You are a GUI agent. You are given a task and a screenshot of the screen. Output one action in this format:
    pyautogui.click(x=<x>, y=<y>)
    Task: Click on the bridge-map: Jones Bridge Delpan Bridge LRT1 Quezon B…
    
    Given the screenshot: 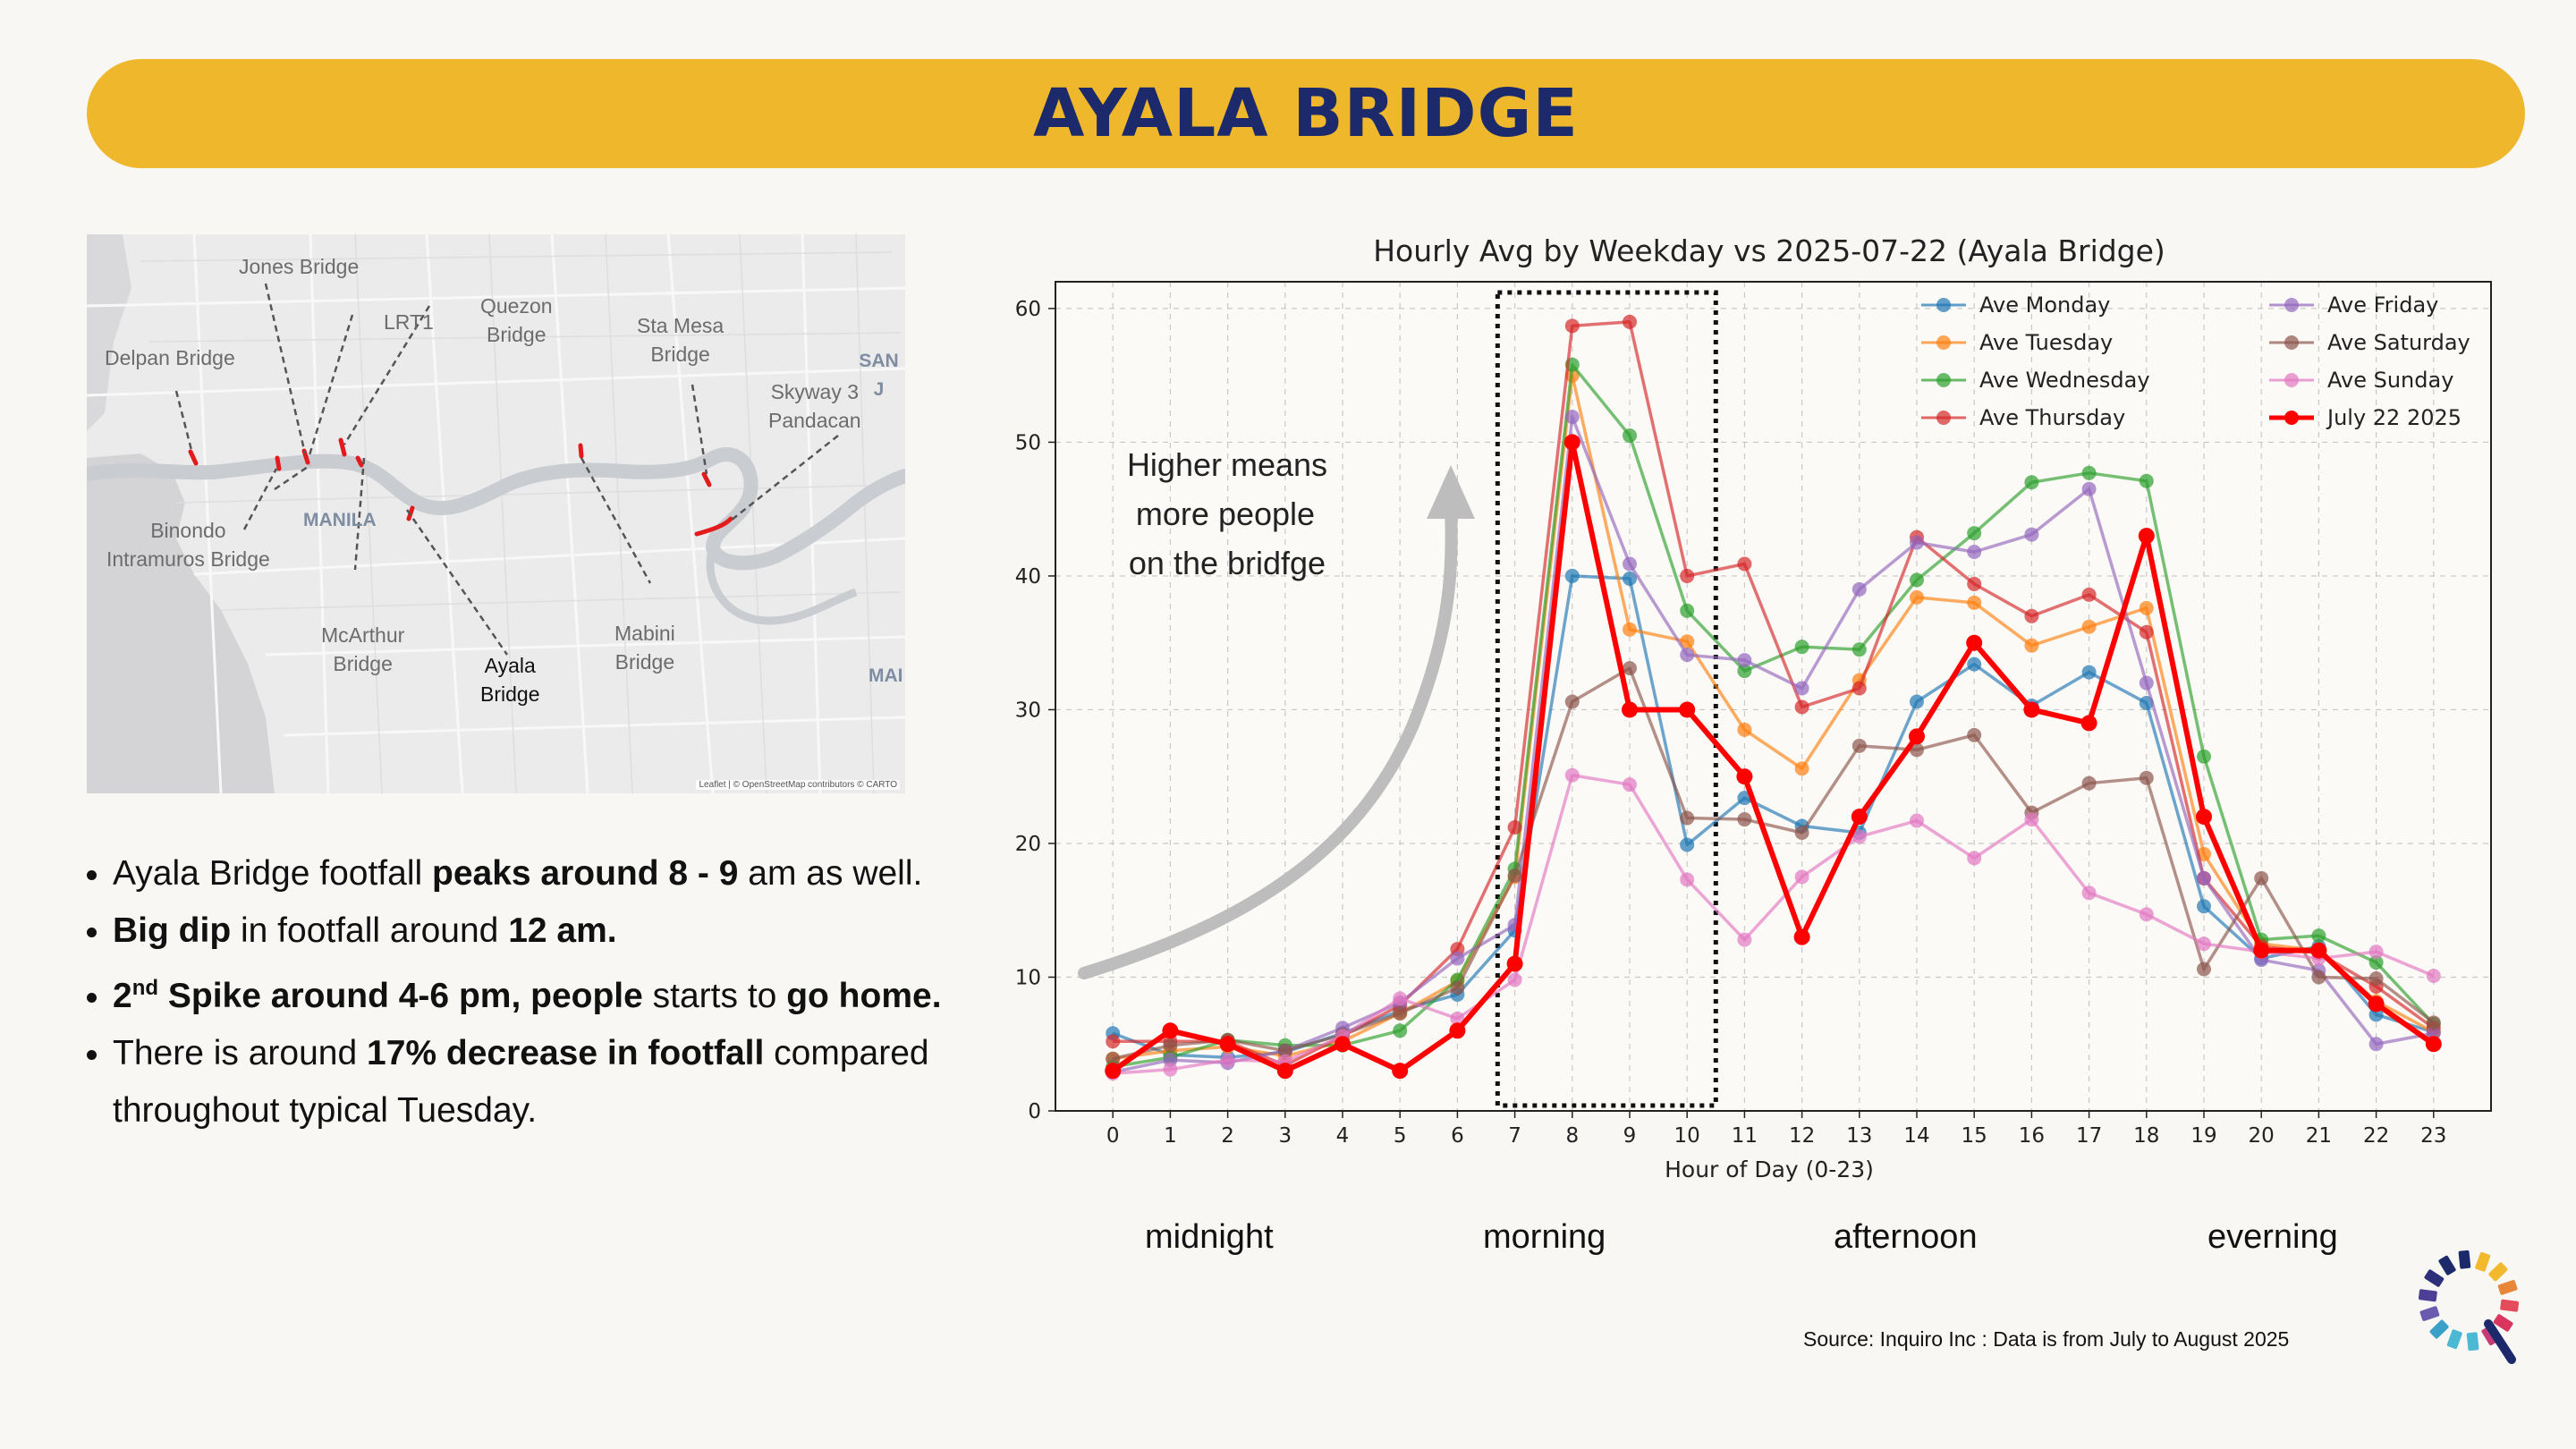 What is the action you would take?
    pyautogui.click(x=496, y=513)
    